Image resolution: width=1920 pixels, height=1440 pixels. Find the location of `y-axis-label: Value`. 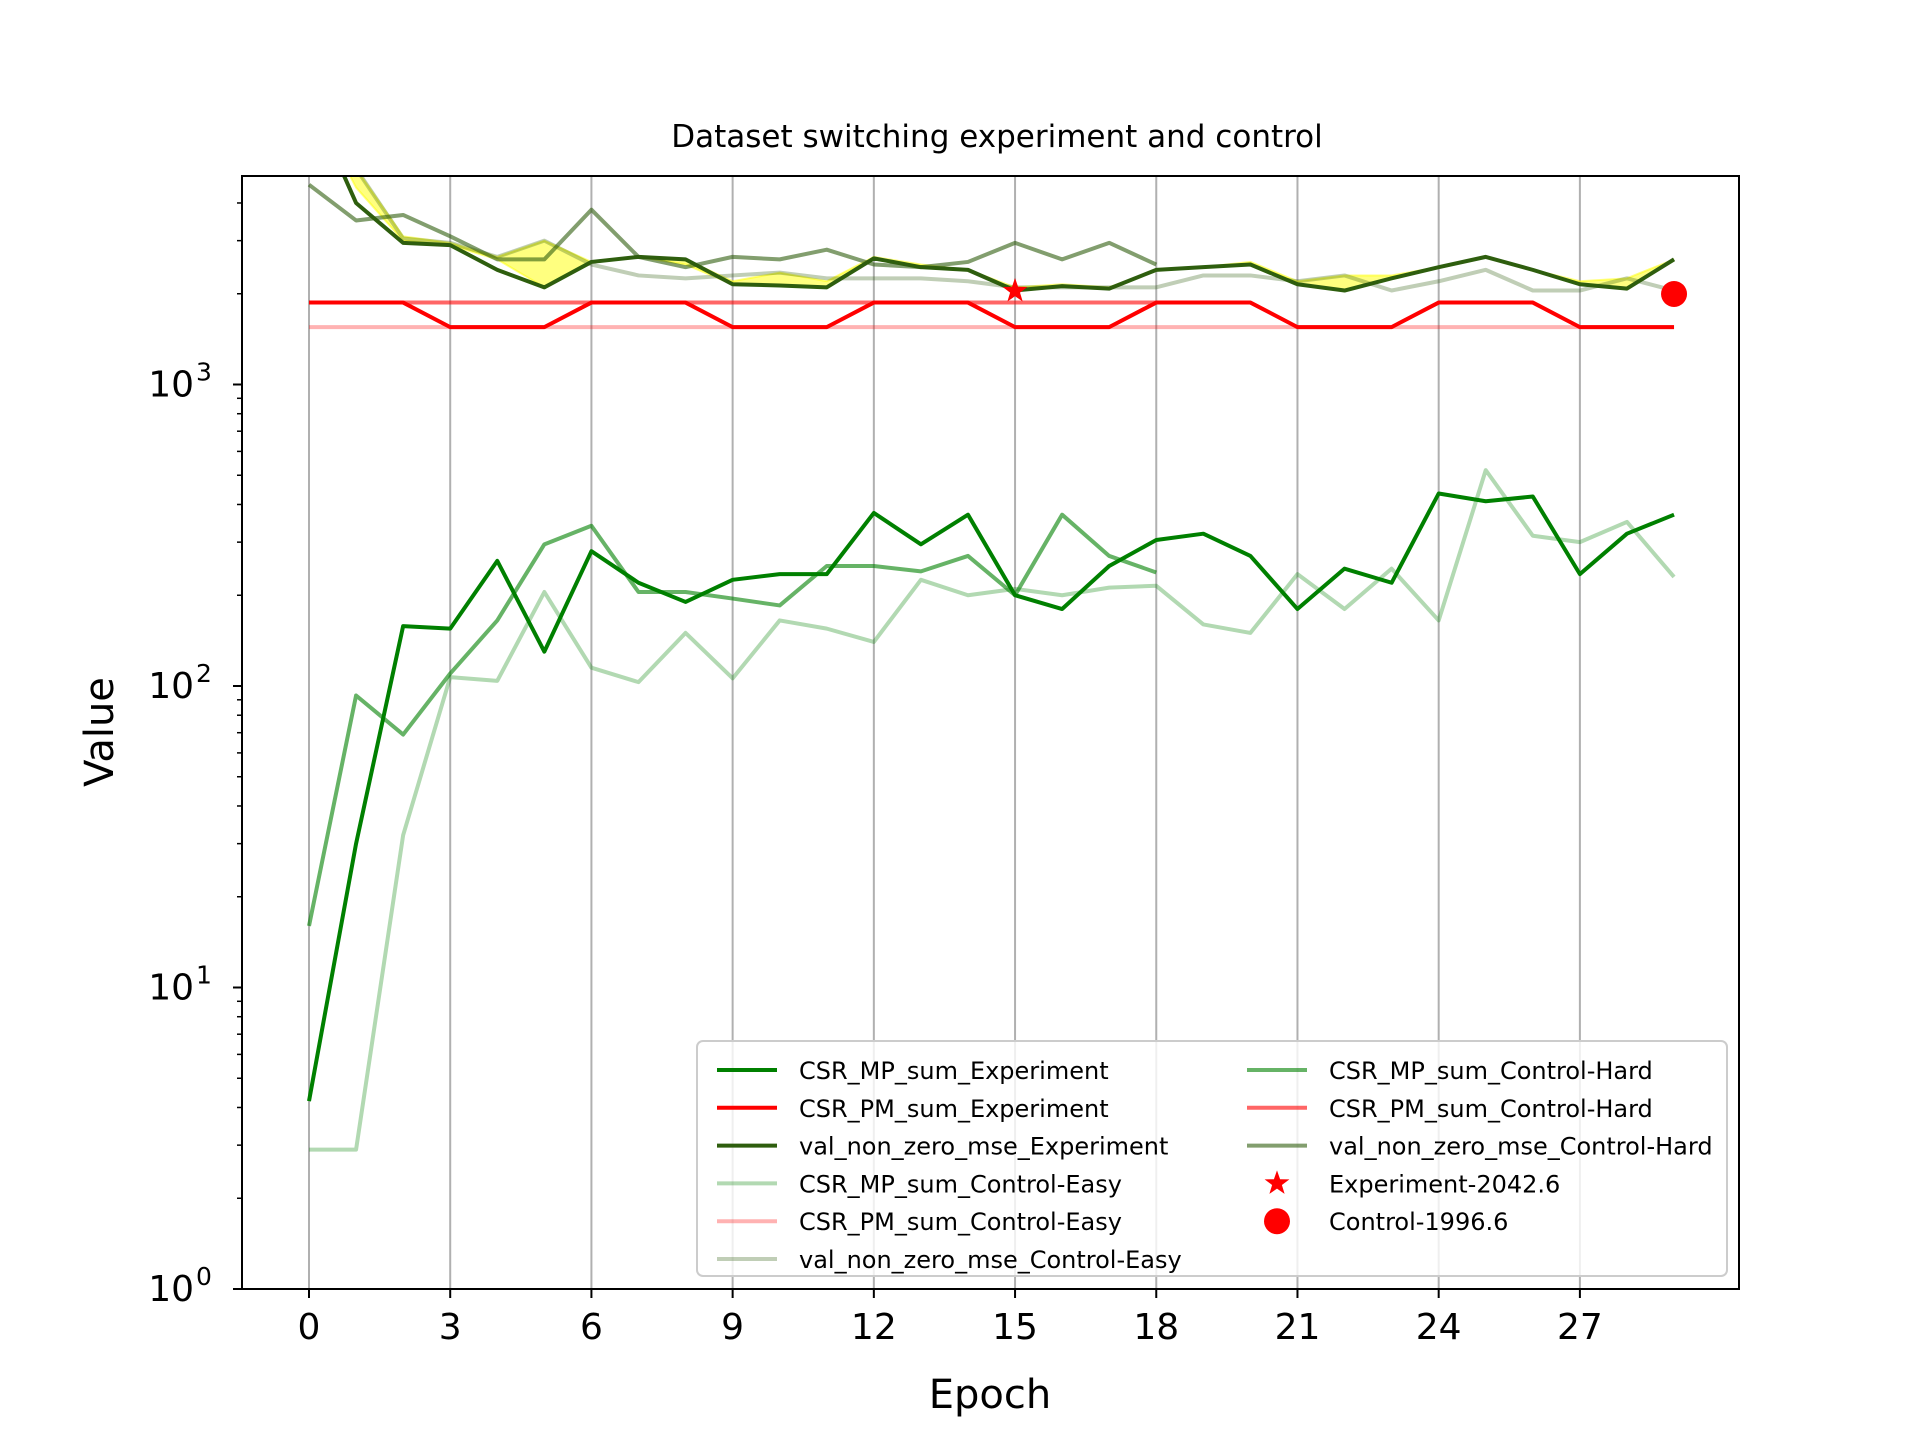

y-axis-label: Value is located at coordinates (100, 732).